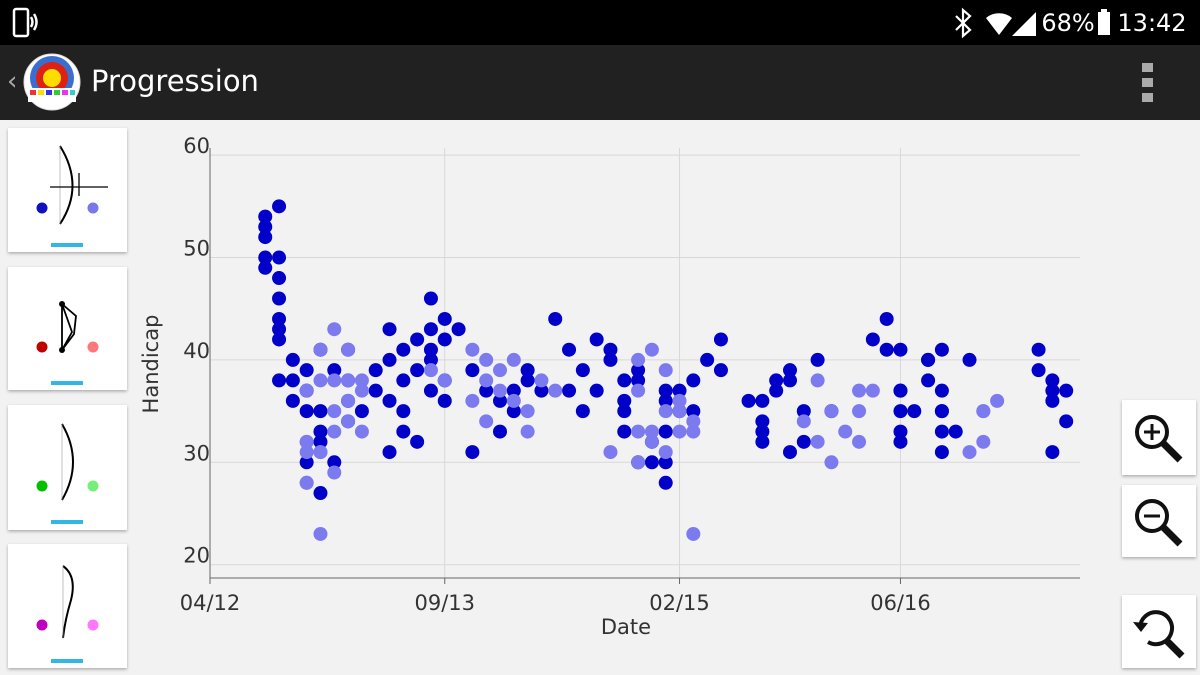  I want to click on zoom-reset-button, so click(1159, 631).